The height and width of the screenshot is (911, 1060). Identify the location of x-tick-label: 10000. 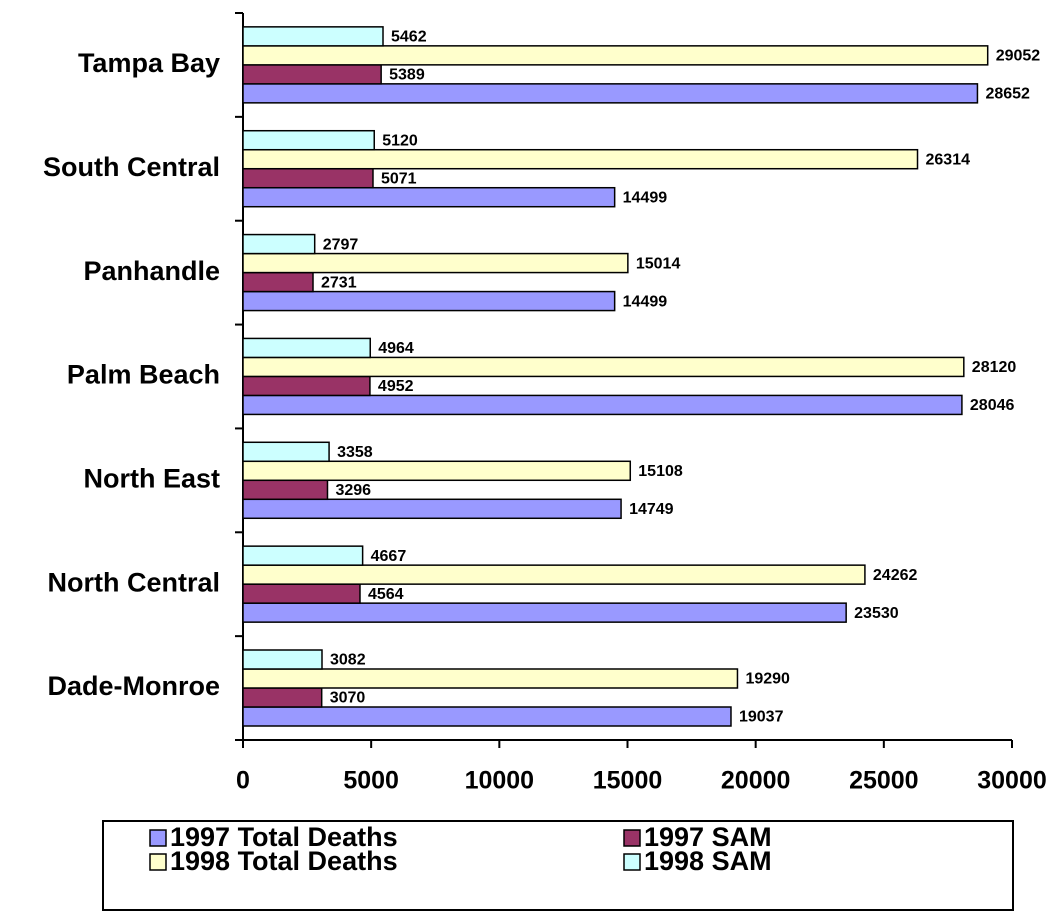
(500, 781).